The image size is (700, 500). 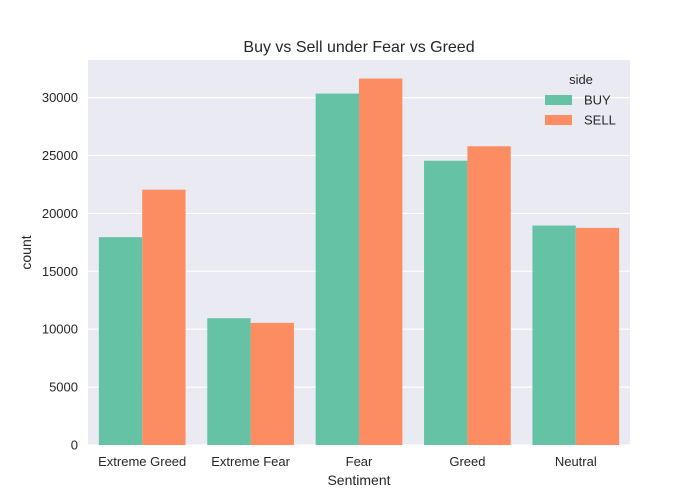 I want to click on x-tick-label: Neutral, so click(x=576, y=461).